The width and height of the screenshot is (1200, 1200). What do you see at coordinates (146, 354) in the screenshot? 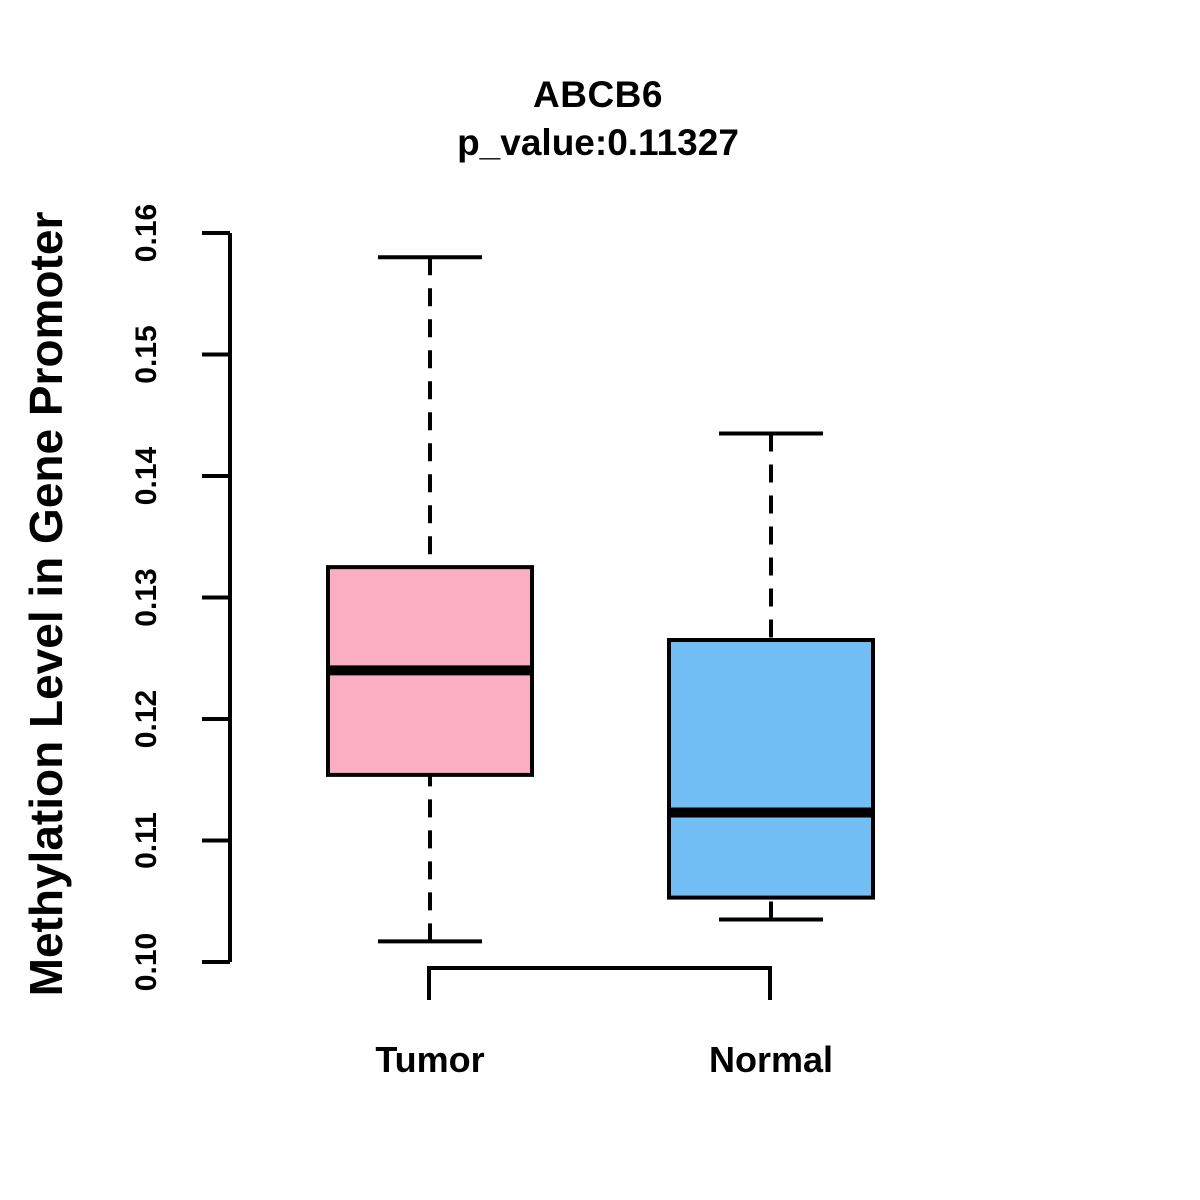
I see `y-tick-label: 0.15` at bounding box center [146, 354].